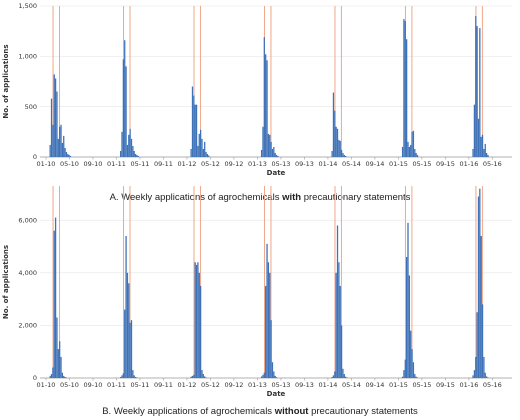  What do you see at coordinates (351, 385) in the screenshot?
I see `x-tick-label: 05-14` at bounding box center [351, 385].